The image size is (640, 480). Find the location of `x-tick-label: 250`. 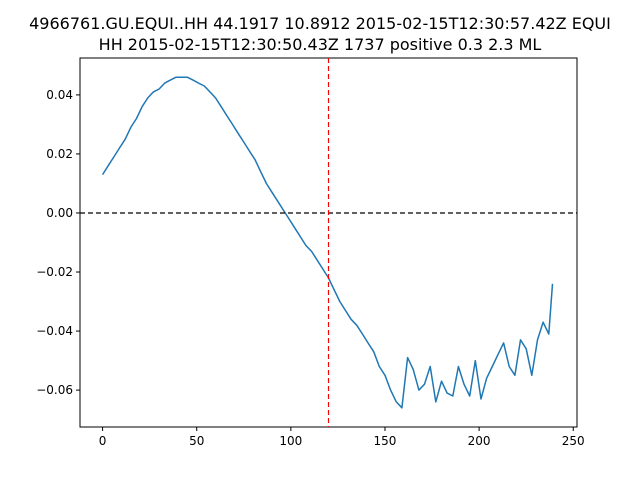

x-tick-label: 250 is located at coordinates (573, 441).